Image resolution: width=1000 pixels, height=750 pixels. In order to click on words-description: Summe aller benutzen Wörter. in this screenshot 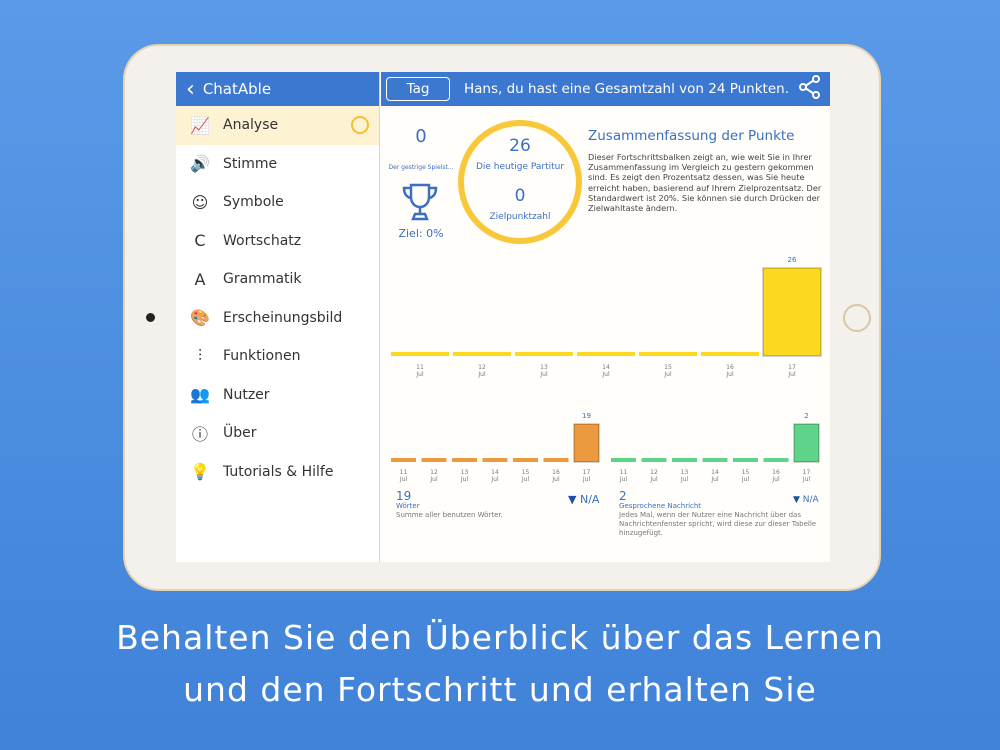, I will do `click(449, 515)`.